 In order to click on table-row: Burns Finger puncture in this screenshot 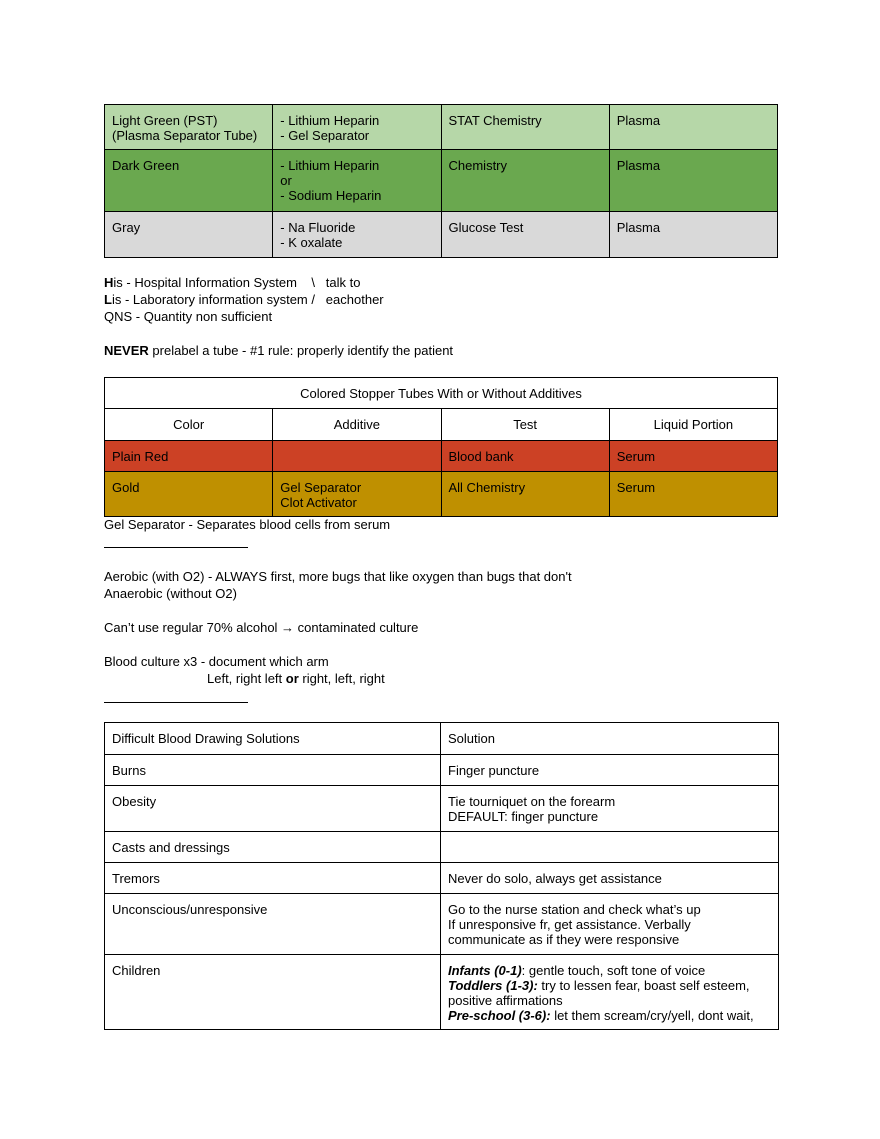, I will do `click(441, 770)`.